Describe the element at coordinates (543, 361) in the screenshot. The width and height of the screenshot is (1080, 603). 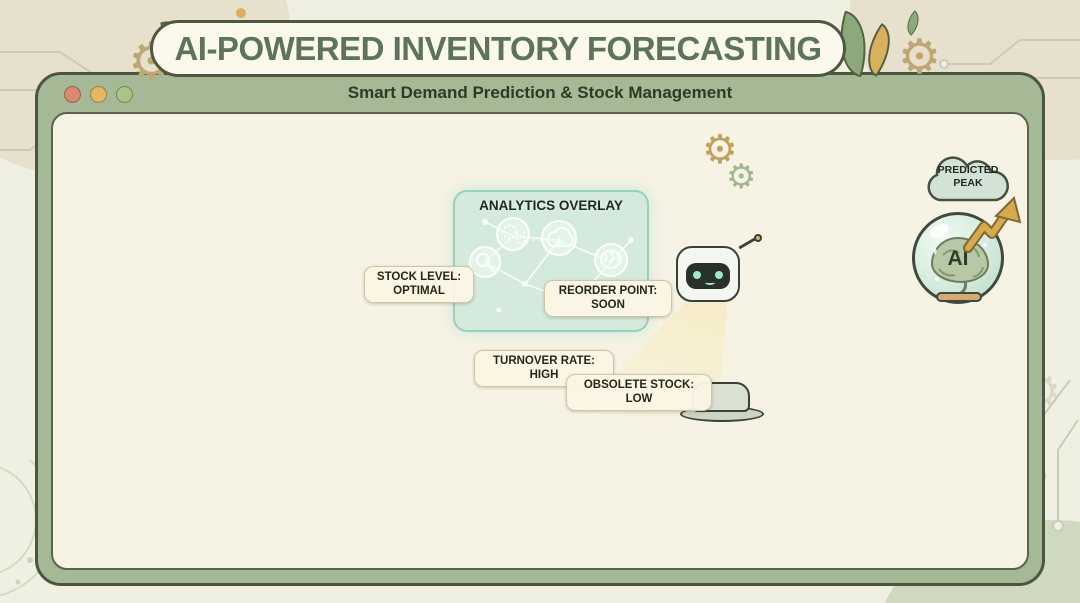
I see `chip-label: TURNOVER RATE:` at that location.